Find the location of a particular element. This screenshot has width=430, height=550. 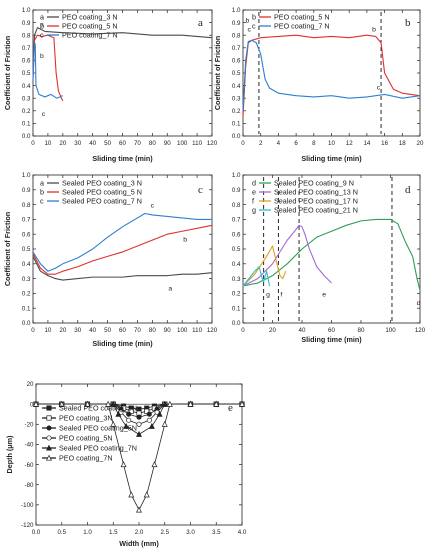

series-annotation: g is located at coordinates (268, 294).